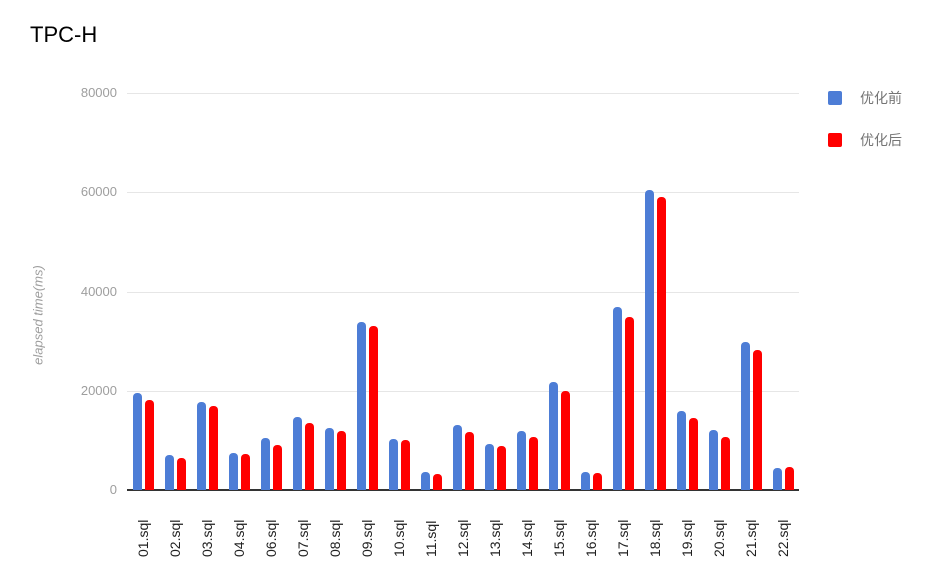  What do you see at coordinates (175, 538) in the screenshot?
I see `x-tick-label: 02.sql` at bounding box center [175, 538].